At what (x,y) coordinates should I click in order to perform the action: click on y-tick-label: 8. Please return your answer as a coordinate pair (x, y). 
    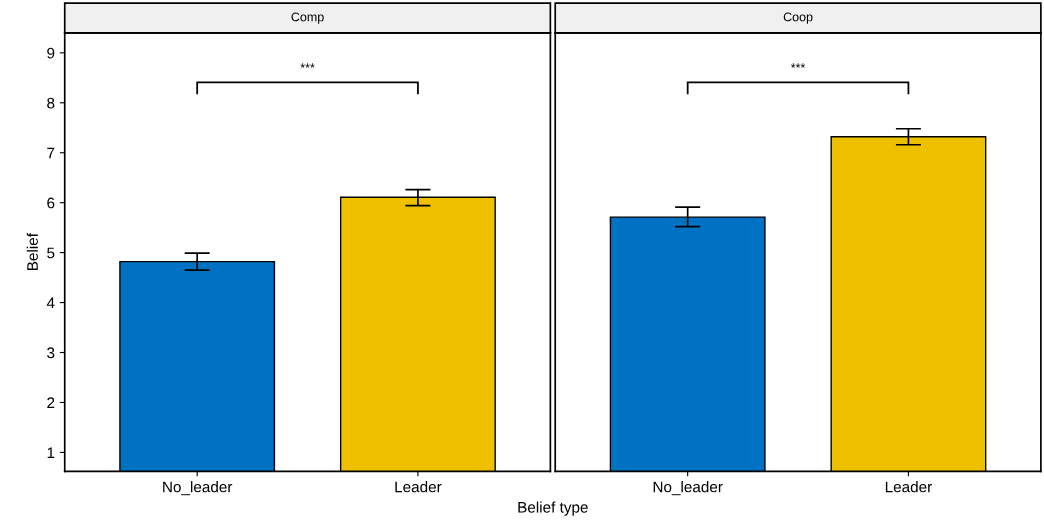
    Looking at the image, I should click on (51, 103).